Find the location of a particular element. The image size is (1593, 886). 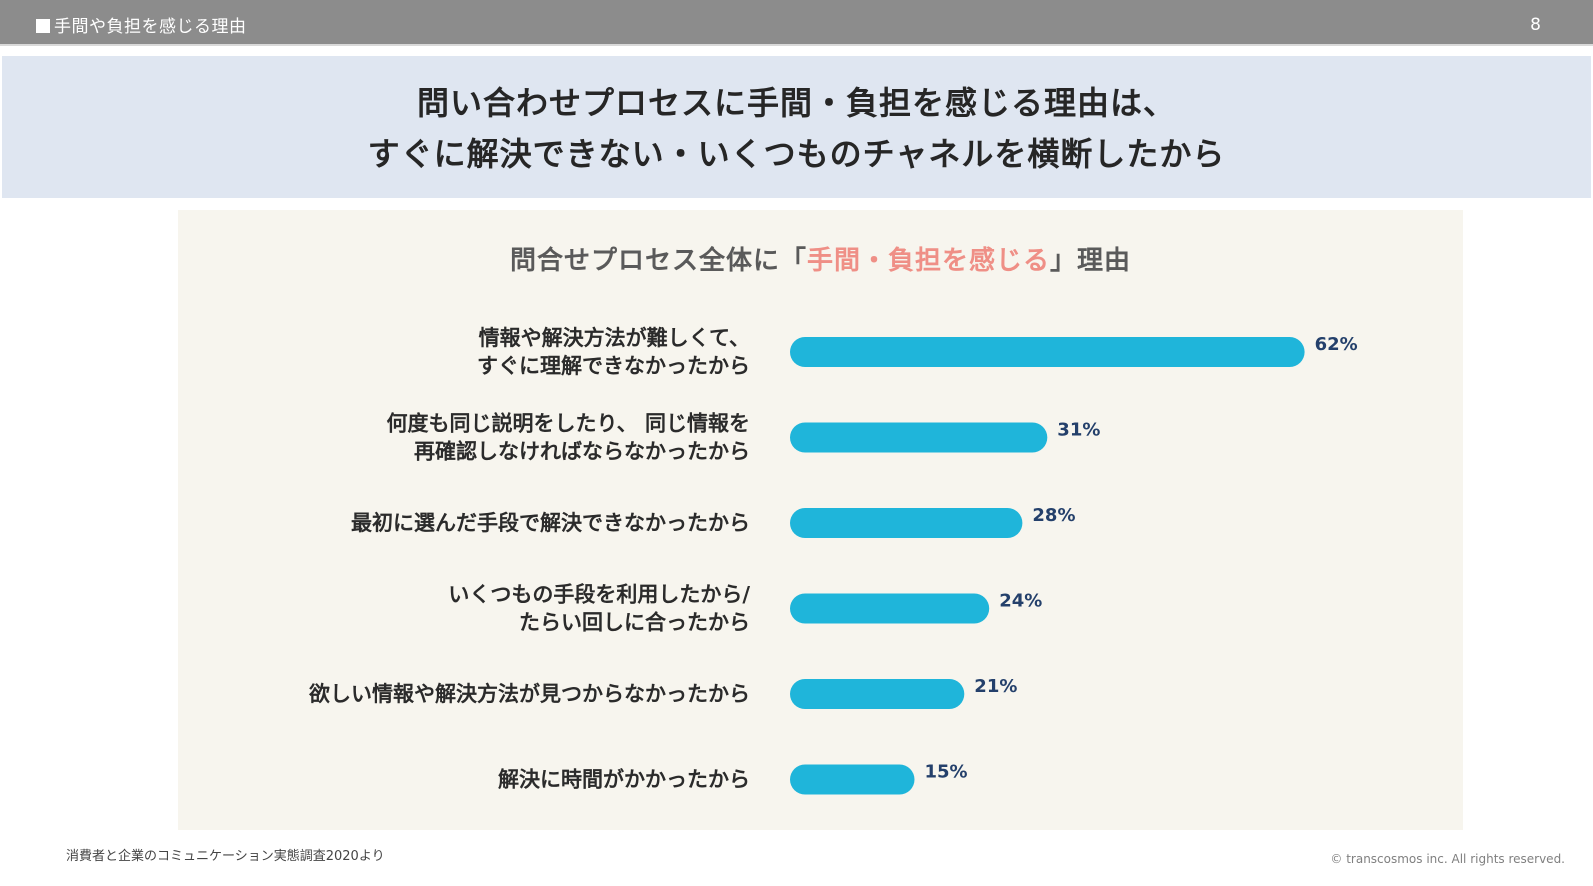

headline-line-2: すぐに解決できない・いくつものチャネルを横断したから is located at coordinates (796, 154).